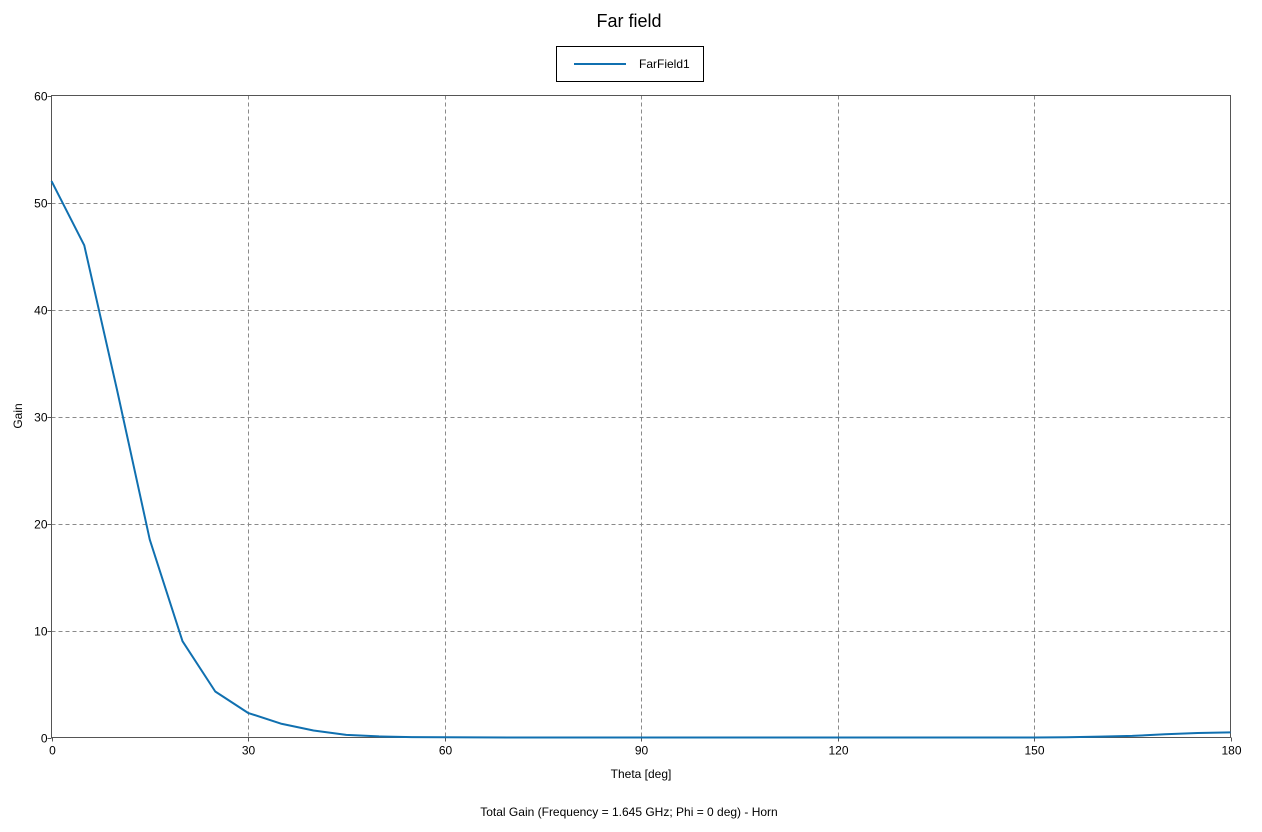  I want to click on x-tick-label: 90, so click(642, 751).